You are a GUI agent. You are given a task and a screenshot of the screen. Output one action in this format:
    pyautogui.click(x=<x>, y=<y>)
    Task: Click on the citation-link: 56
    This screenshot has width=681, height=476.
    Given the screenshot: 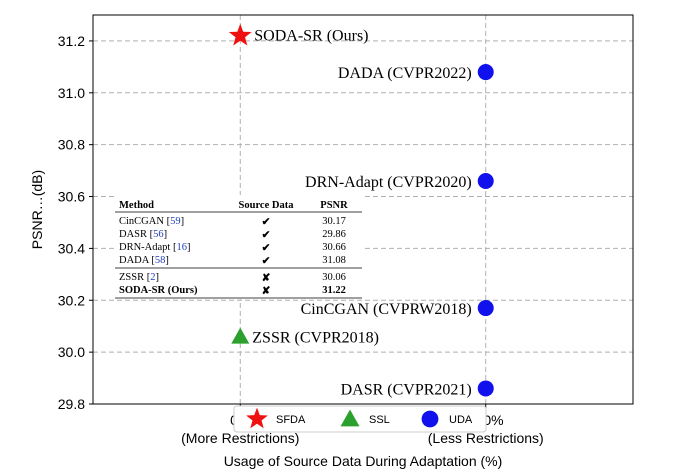 What is the action you would take?
    pyautogui.click(x=158, y=234)
    